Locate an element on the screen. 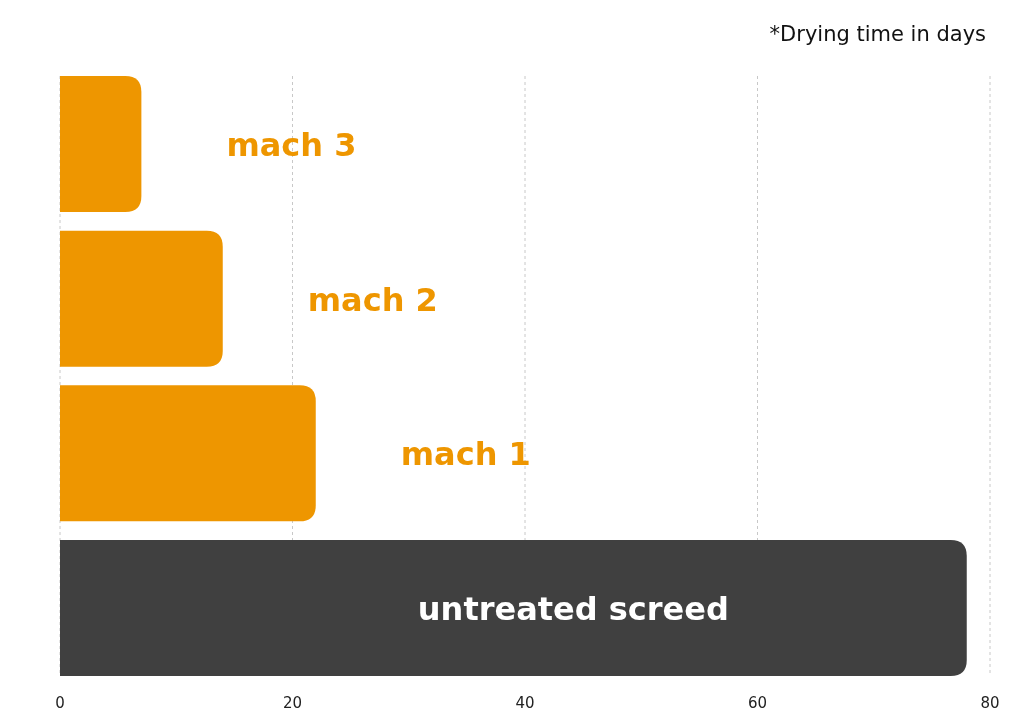 This screenshot has width=1024, height=724. x-tick-label: 60 is located at coordinates (757, 703).